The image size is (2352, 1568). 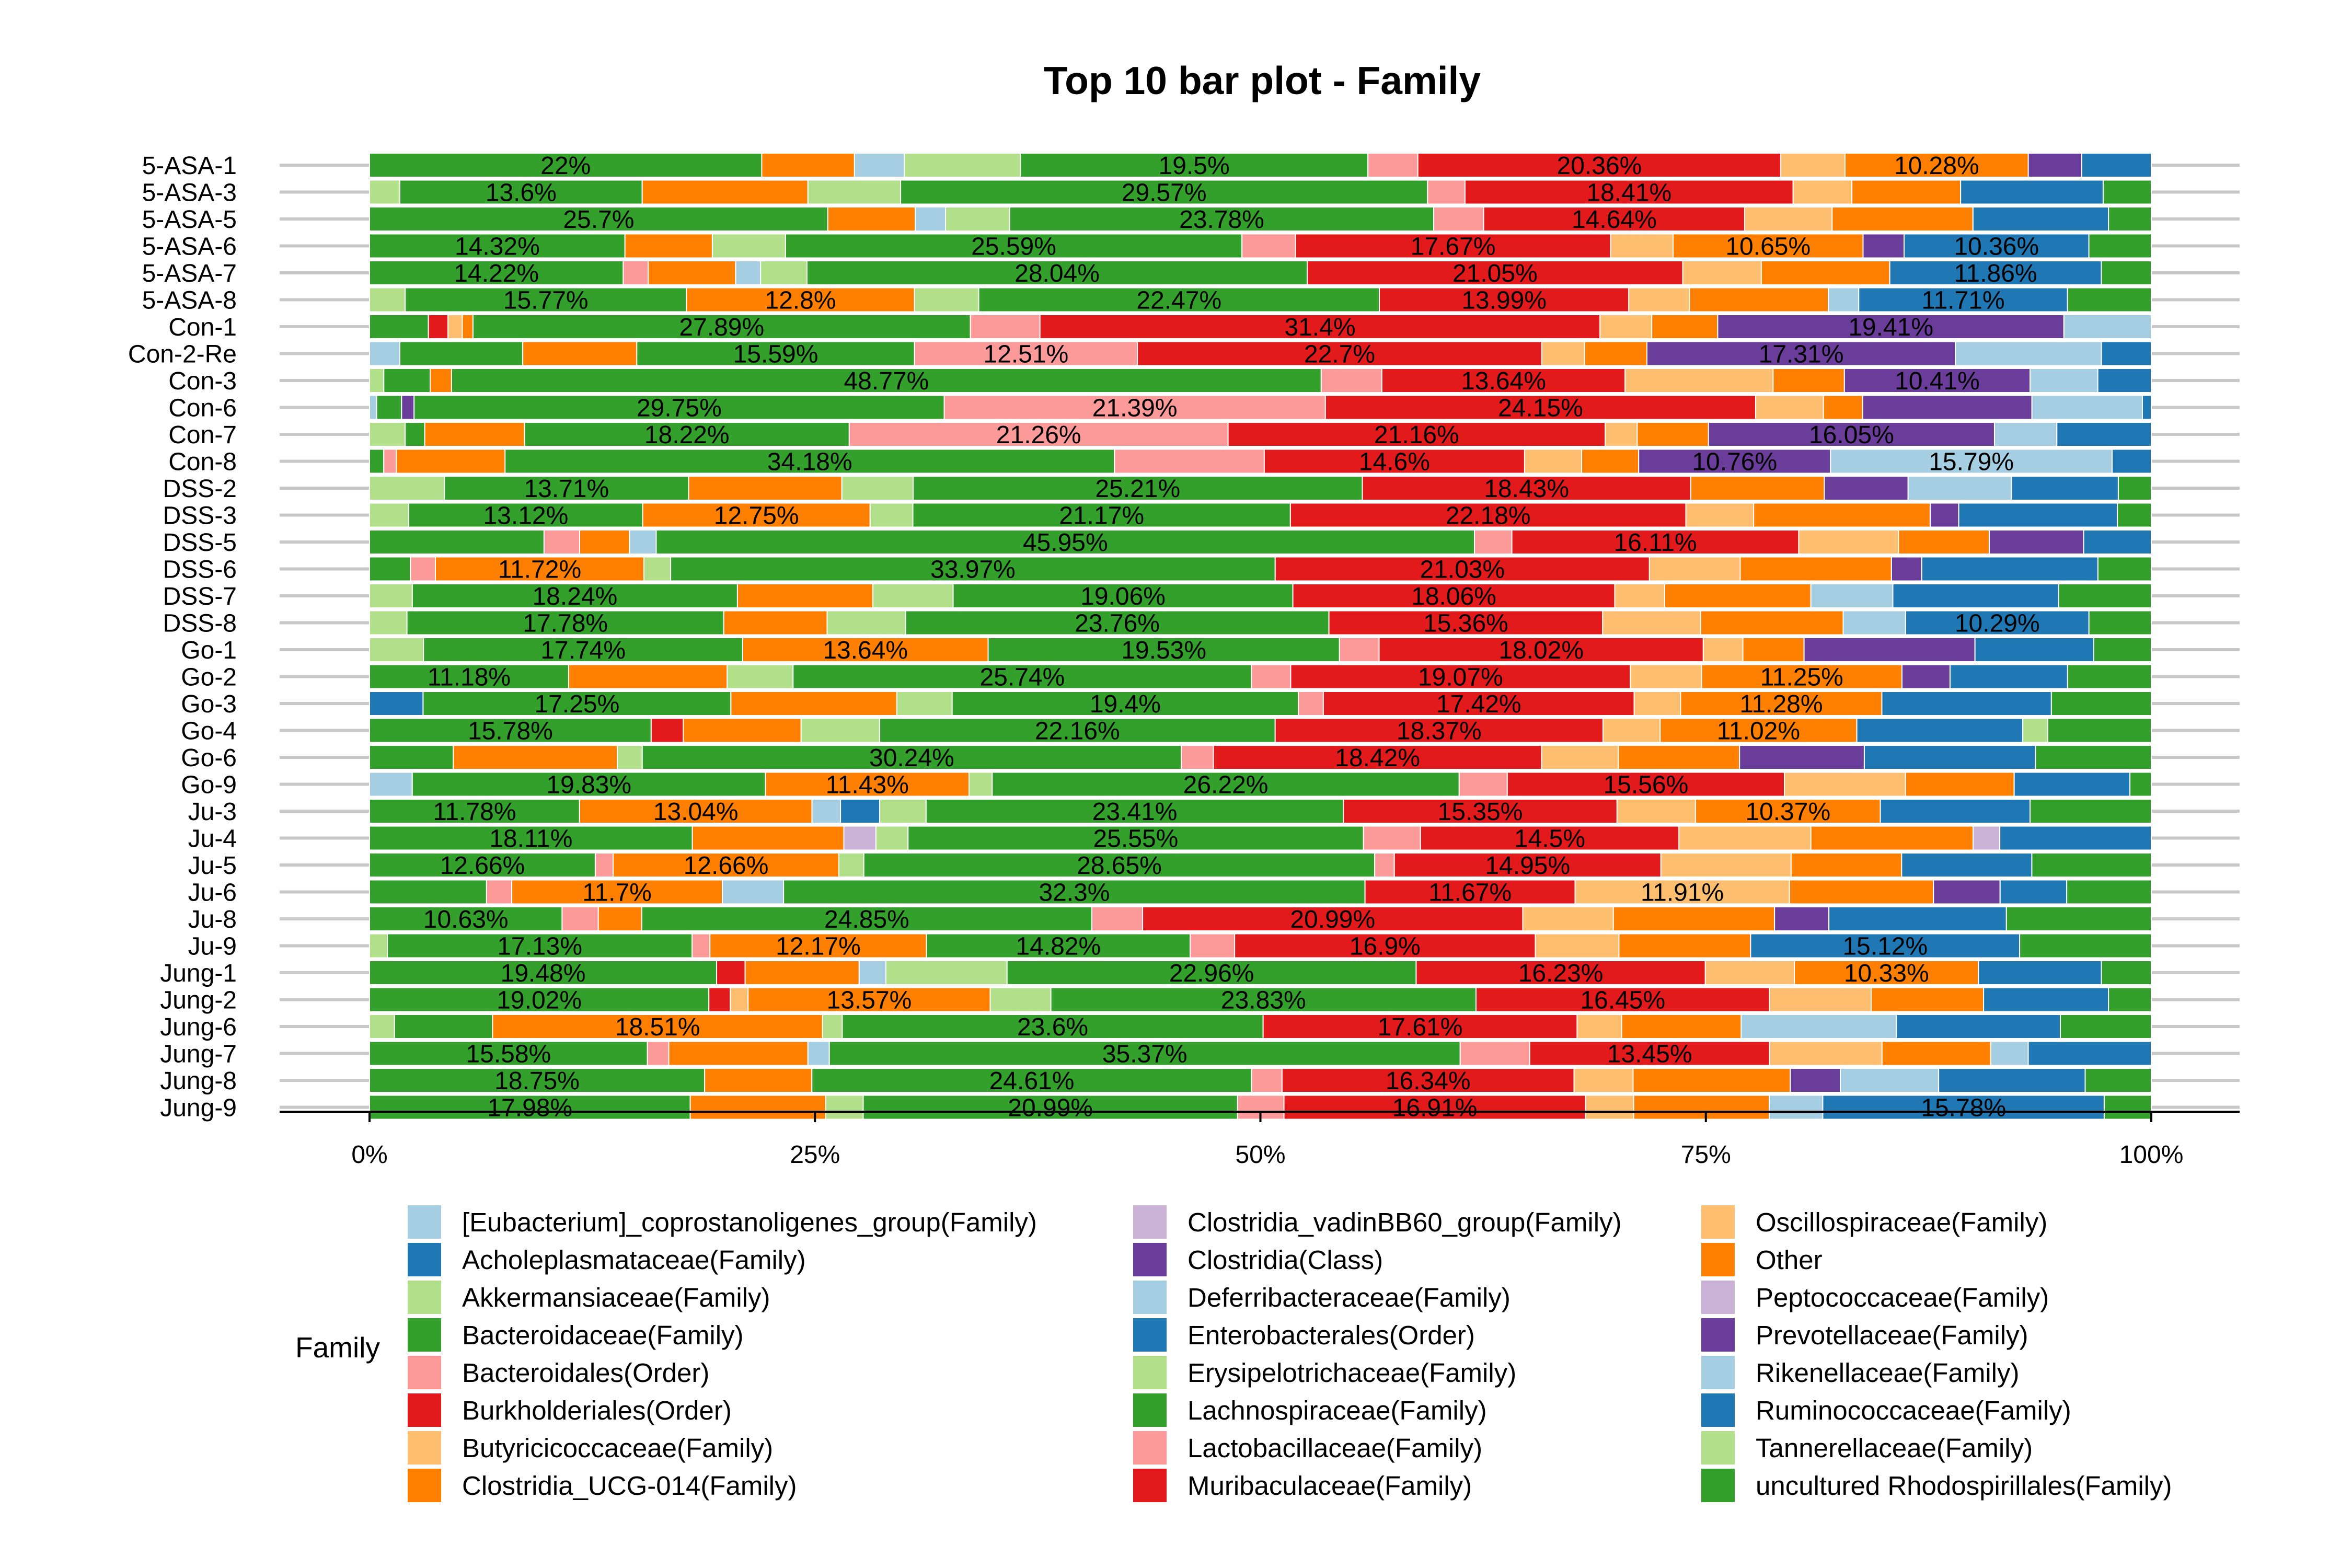 I want to click on data-label: 25.21%, so click(x=1137, y=489).